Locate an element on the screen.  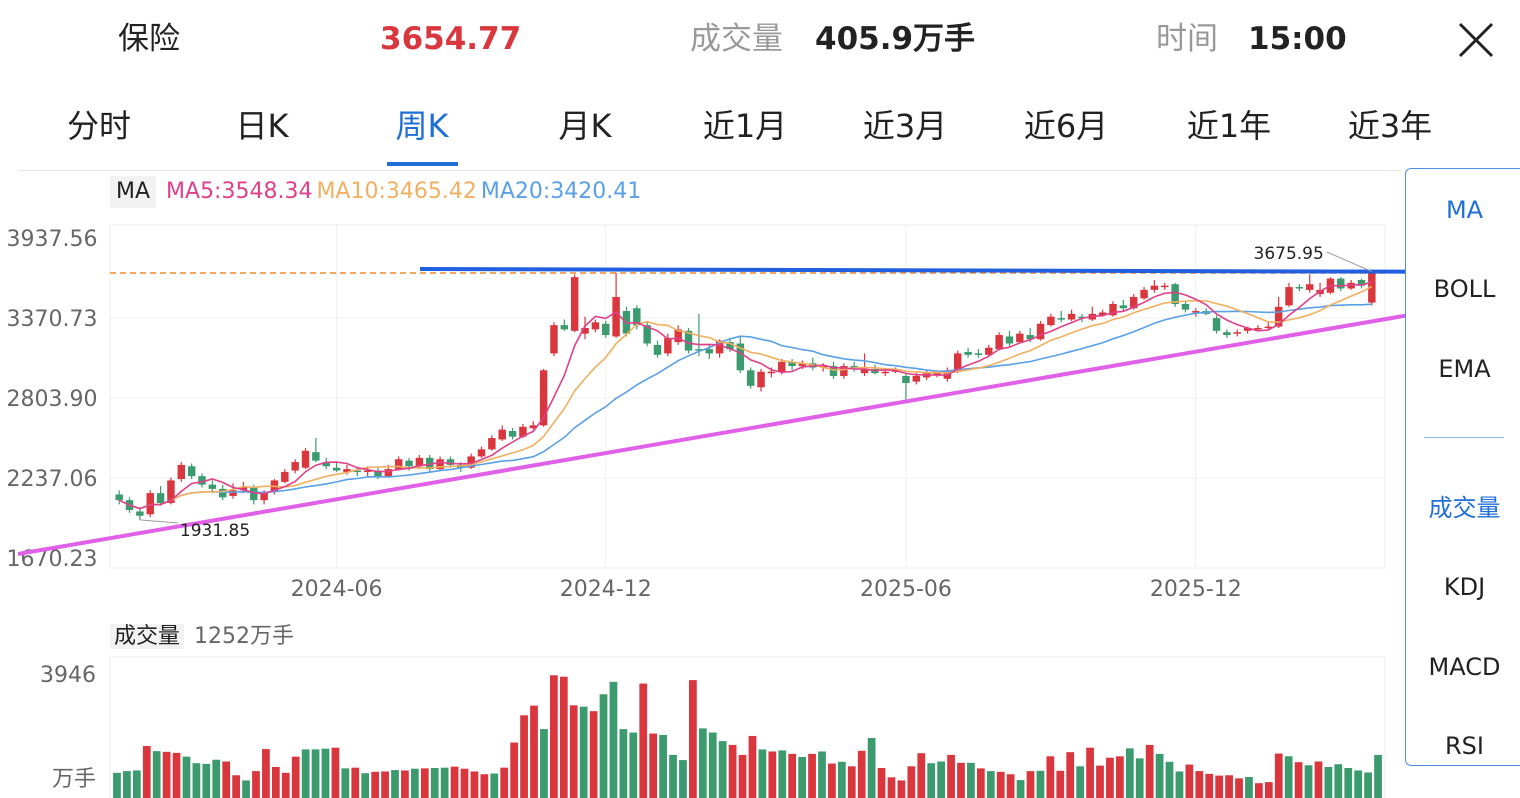
close-icon is located at coordinates (1476, 40).